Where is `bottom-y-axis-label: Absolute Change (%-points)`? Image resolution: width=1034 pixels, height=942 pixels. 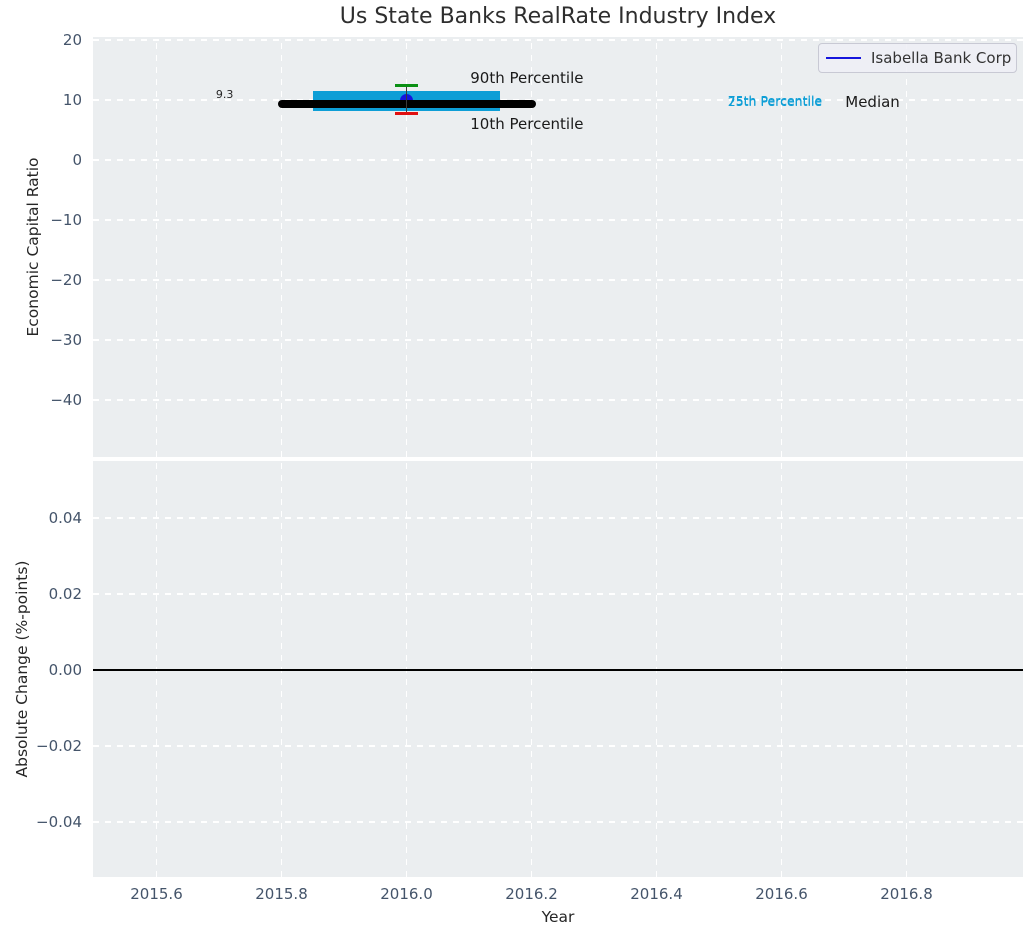
bottom-y-axis-label: Absolute Change (%-points) is located at coordinates (22, 669).